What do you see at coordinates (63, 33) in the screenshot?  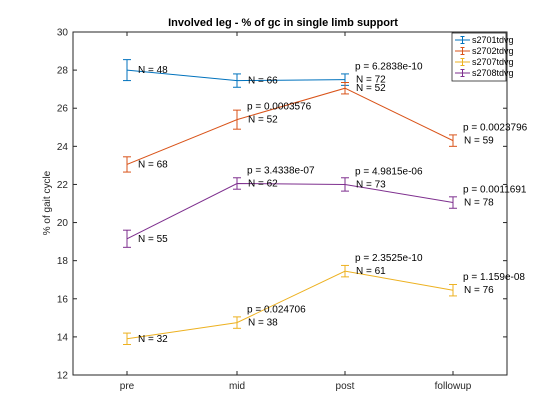 I see `y-tick-label: 30` at bounding box center [63, 33].